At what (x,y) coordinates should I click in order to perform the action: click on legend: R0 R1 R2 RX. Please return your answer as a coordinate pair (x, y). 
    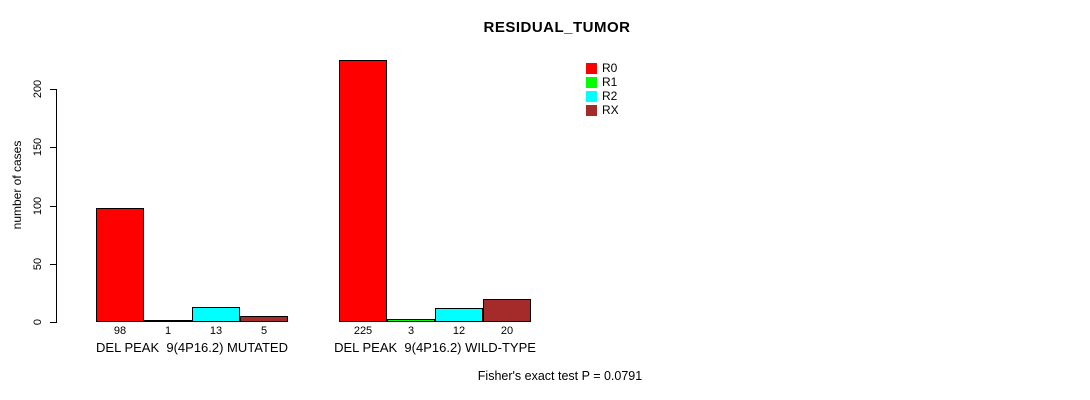
    Looking at the image, I should click on (602, 90).